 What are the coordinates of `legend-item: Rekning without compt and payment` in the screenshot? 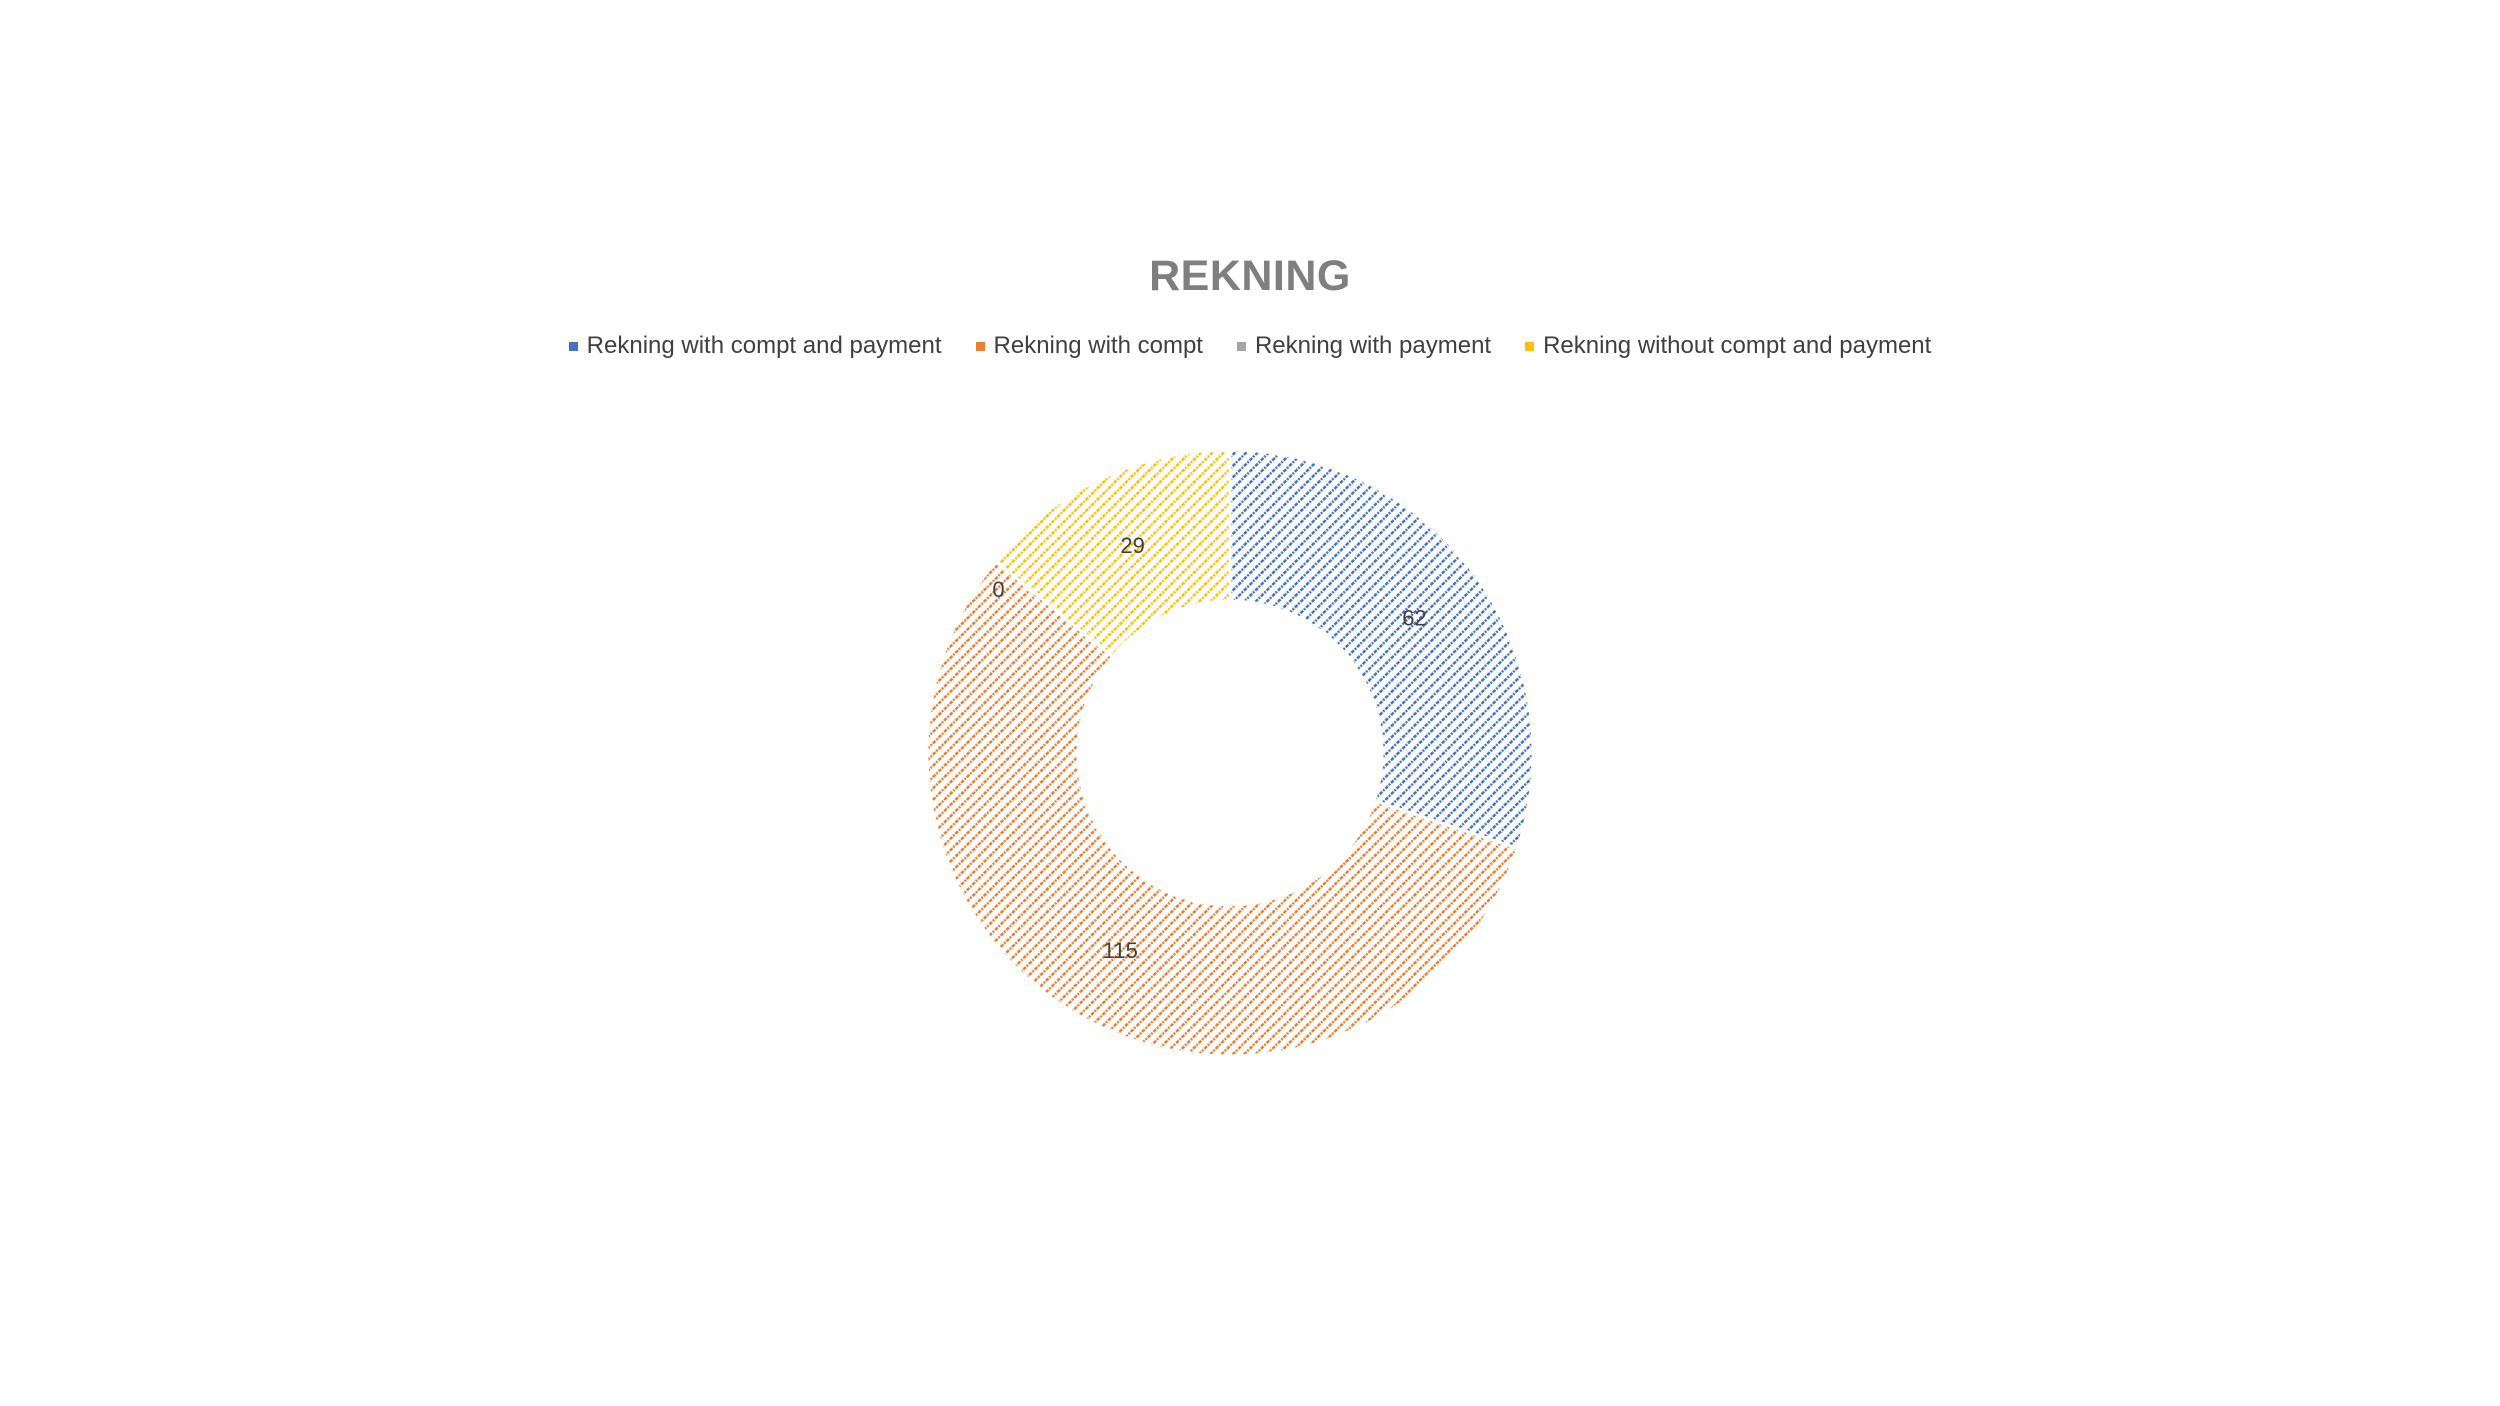 It's located at (1728, 346).